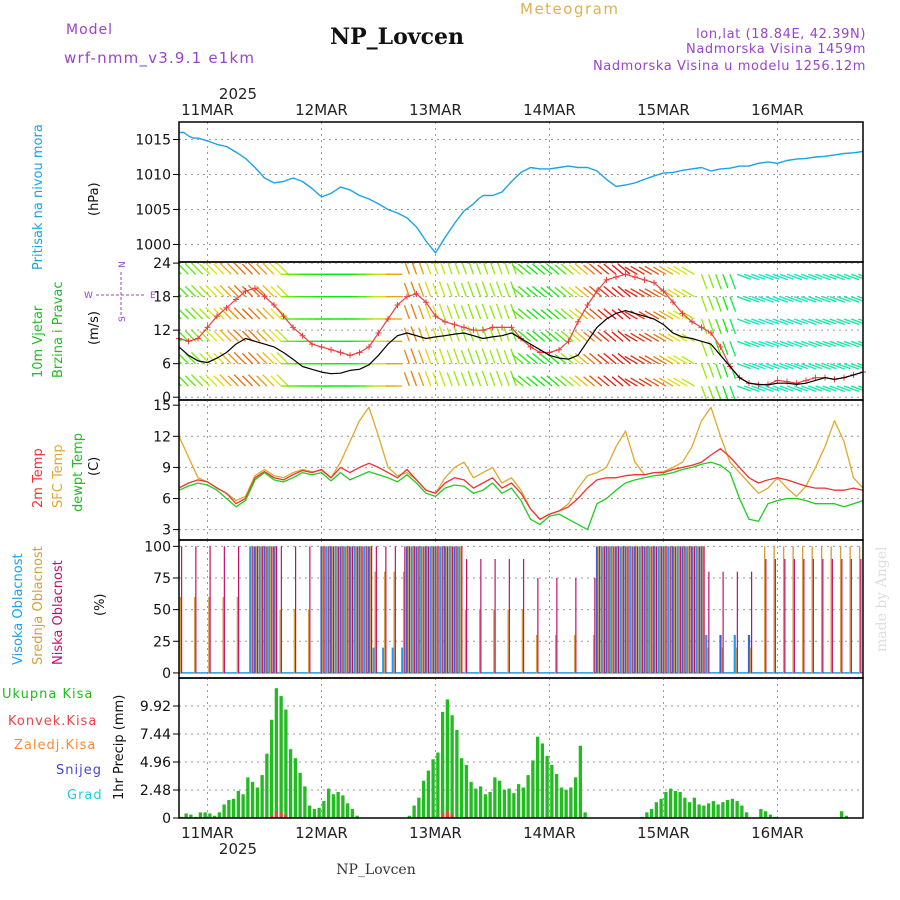 Image resolution: width=900 pixels, height=900 pixels. What do you see at coordinates (397, 37) in the screenshot?
I see `page-title: NP_Lovcen` at bounding box center [397, 37].